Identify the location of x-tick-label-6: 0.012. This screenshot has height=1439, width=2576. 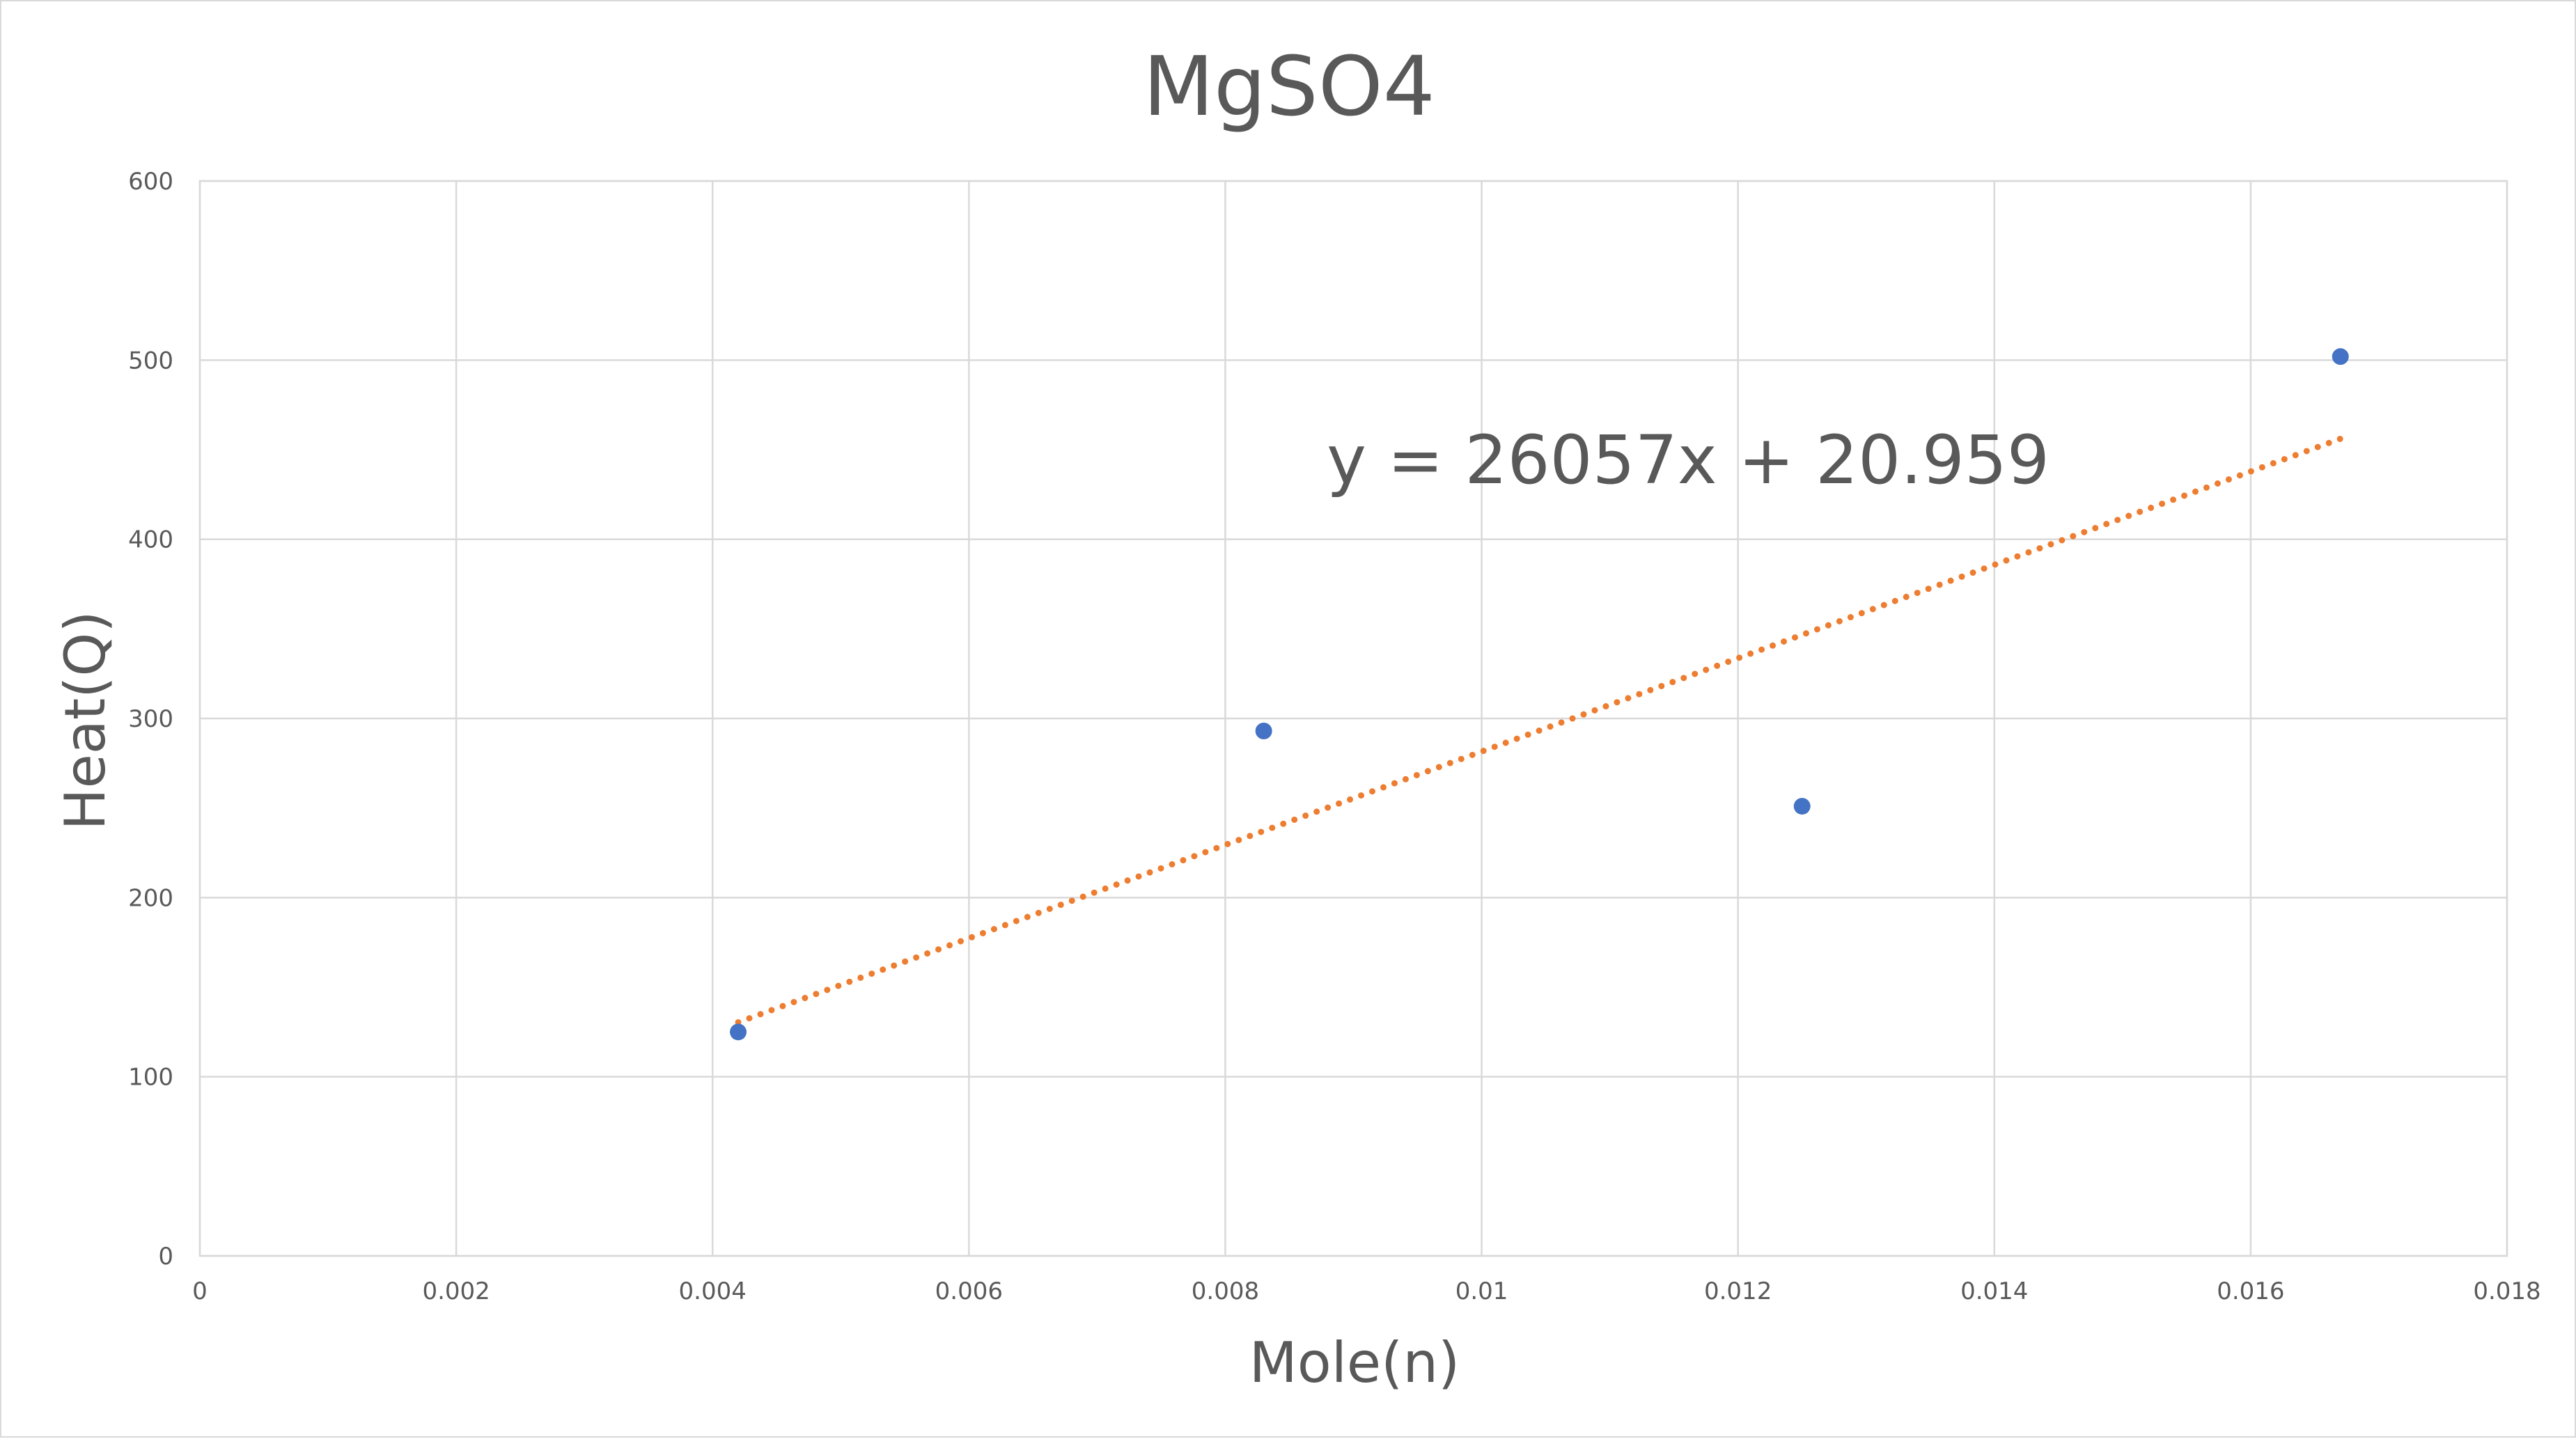
(1738, 1291).